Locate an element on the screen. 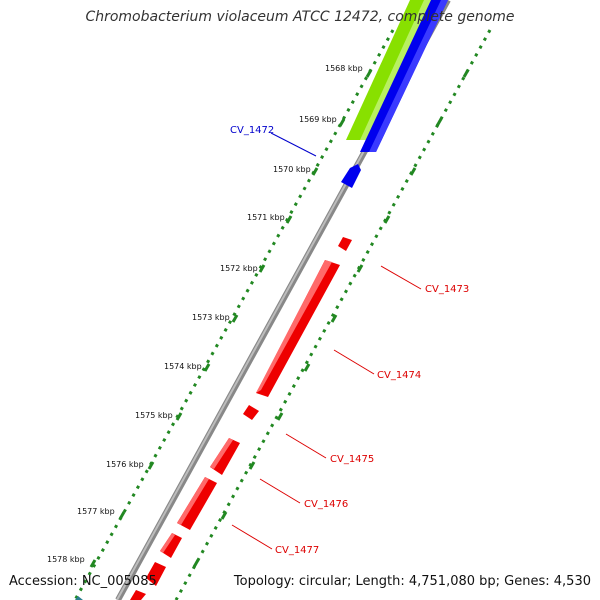 The width and height of the screenshot is (600, 600). forward-gene-track is located at coordinates (394, 94).